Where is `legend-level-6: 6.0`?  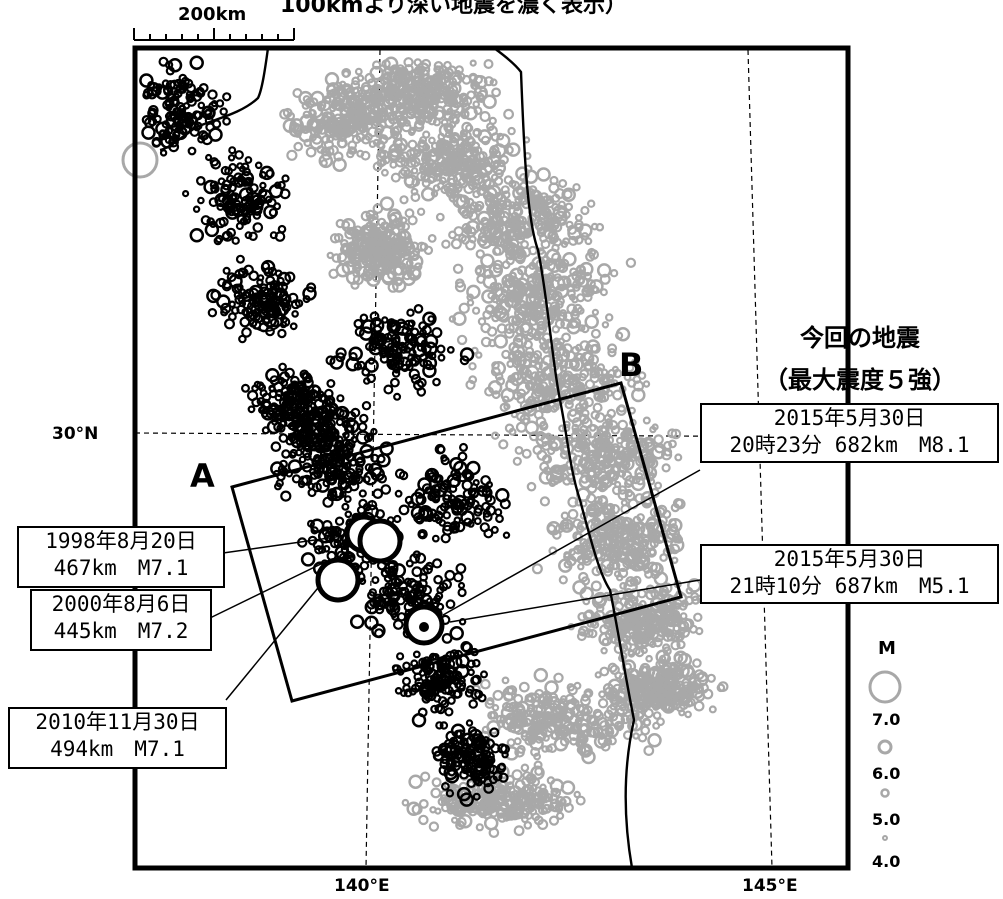 legend-level-6: 6.0 is located at coordinates (886, 773).